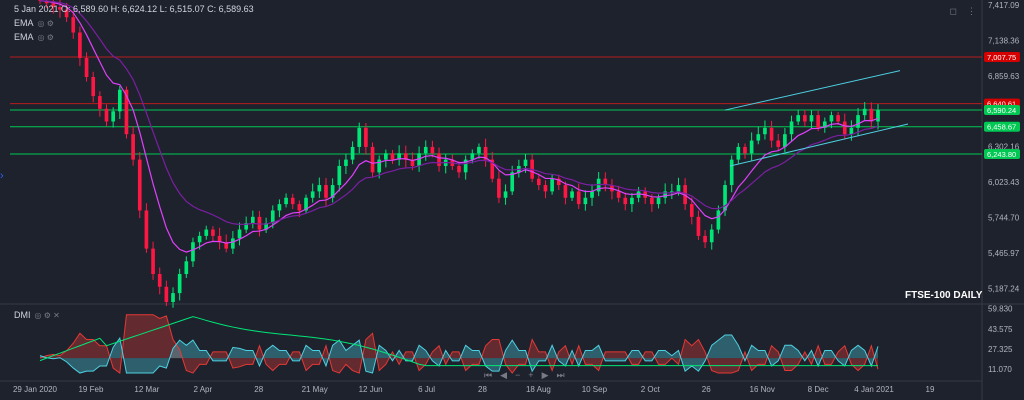 The image size is (1024, 400). Describe the element at coordinates (1004, 253) in the screenshot. I see `price-tick-label: 5,465.97` at that location.